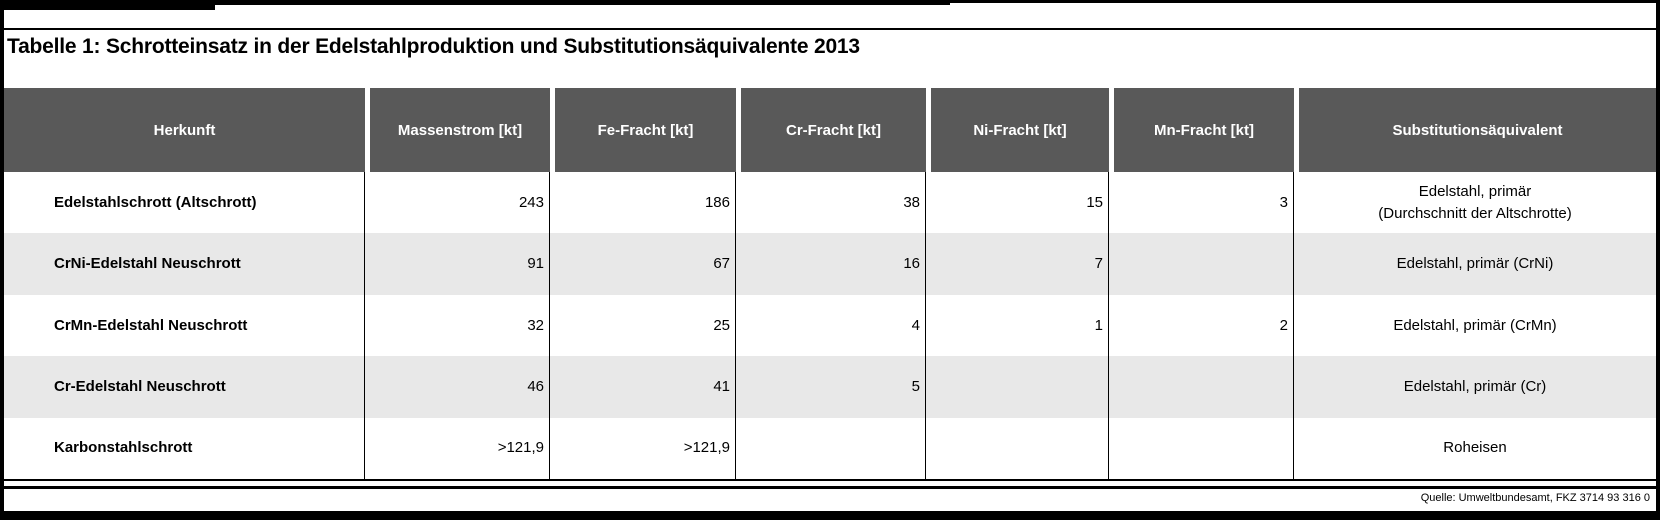 The image size is (1660, 520). Describe the element at coordinates (184, 130) in the screenshot. I see `col-header-herkunft: Herkunft` at that location.